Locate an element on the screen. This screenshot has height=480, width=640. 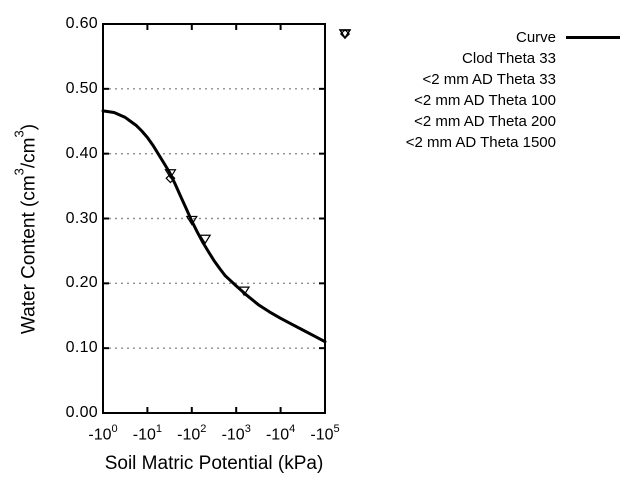
x-axis-title: Soil Matric Potential (kPa) is located at coordinates (214, 463).